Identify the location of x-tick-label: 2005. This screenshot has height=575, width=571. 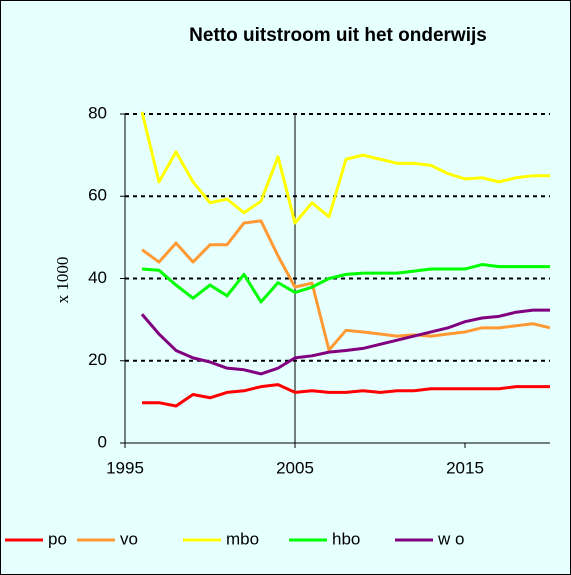
(295, 467).